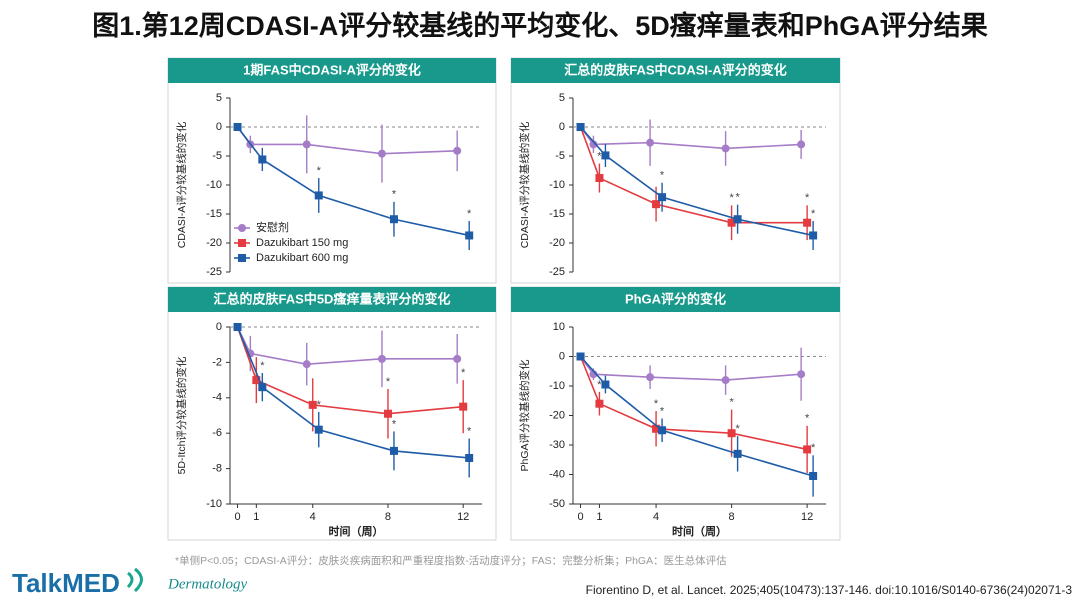 The height and width of the screenshot is (613, 1080). Describe the element at coordinates (217, 433) in the screenshot. I see `y-tick-label: -6` at that location.